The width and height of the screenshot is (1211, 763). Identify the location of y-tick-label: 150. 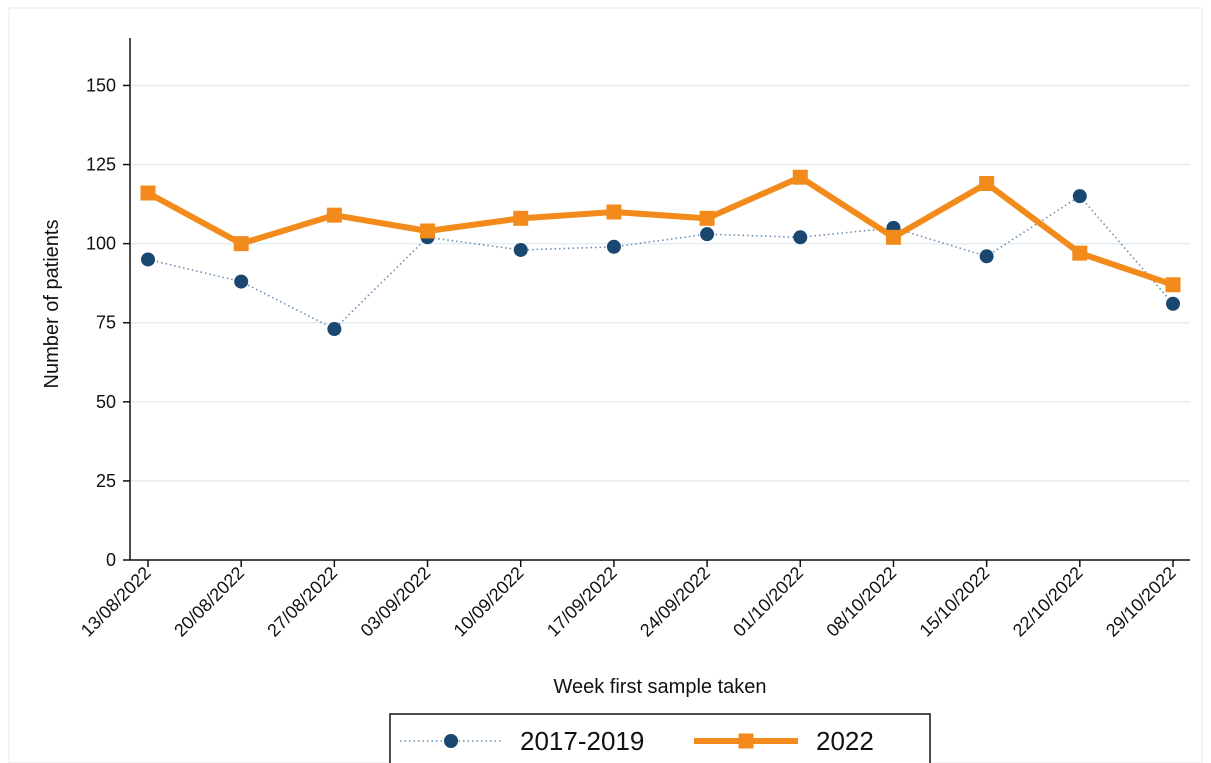
(101, 85).